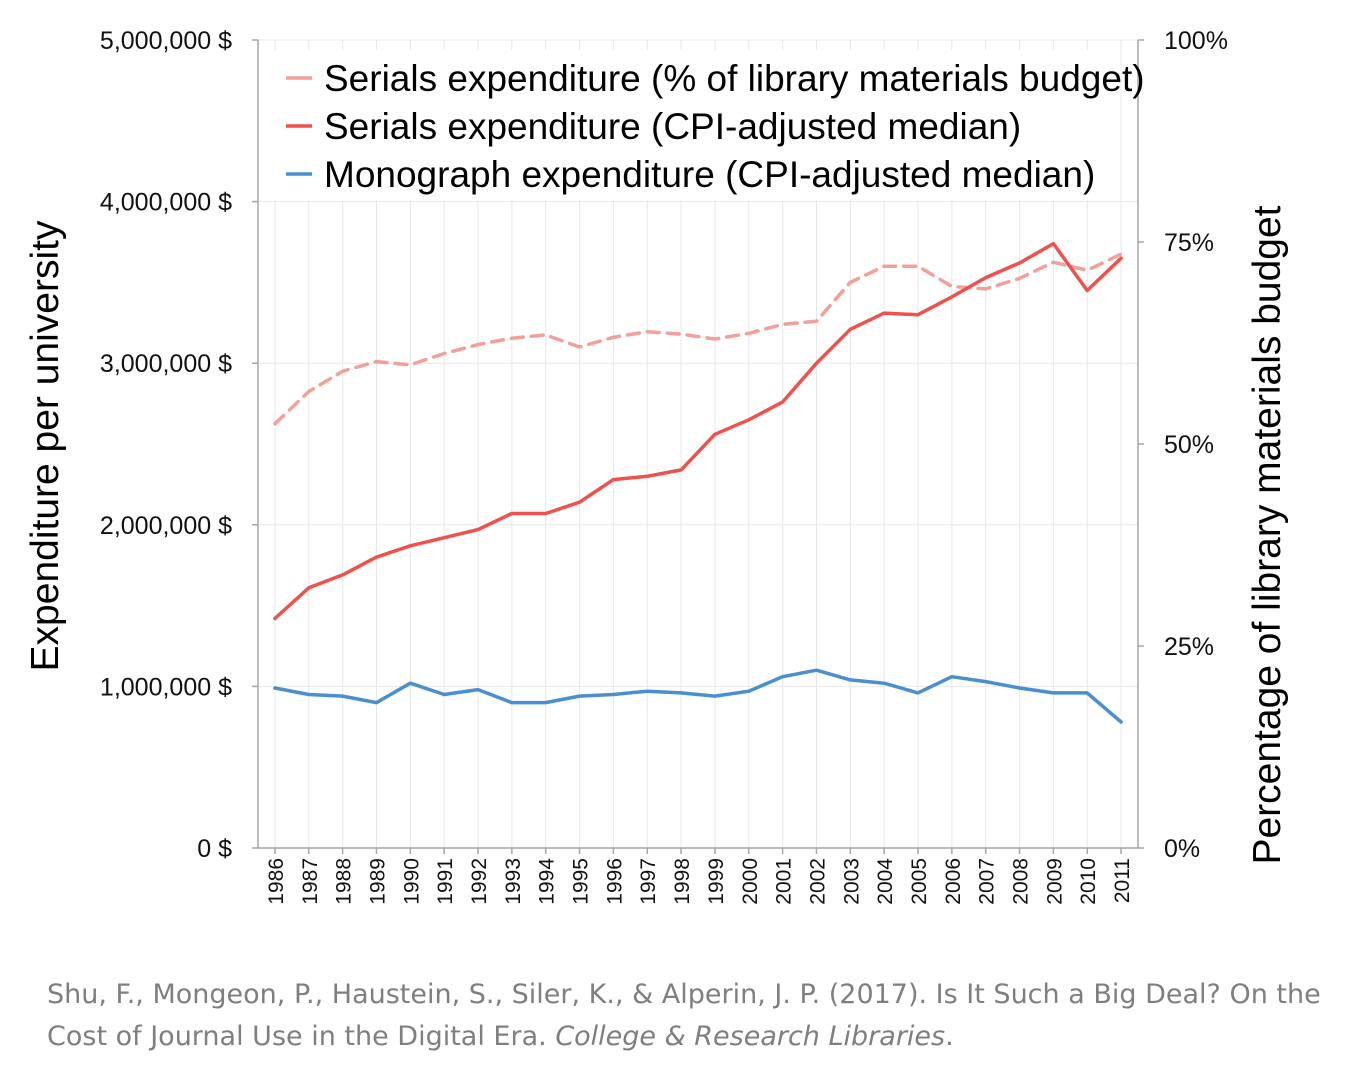  What do you see at coordinates (817, 881) in the screenshot?
I see `x-tick-label: 2002` at bounding box center [817, 881].